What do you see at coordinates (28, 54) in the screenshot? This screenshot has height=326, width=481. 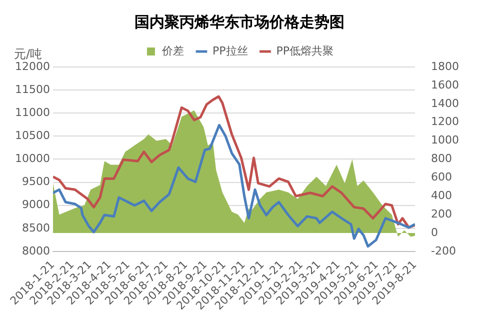 I see `y-axis-title: 元/吨` at bounding box center [28, 54].